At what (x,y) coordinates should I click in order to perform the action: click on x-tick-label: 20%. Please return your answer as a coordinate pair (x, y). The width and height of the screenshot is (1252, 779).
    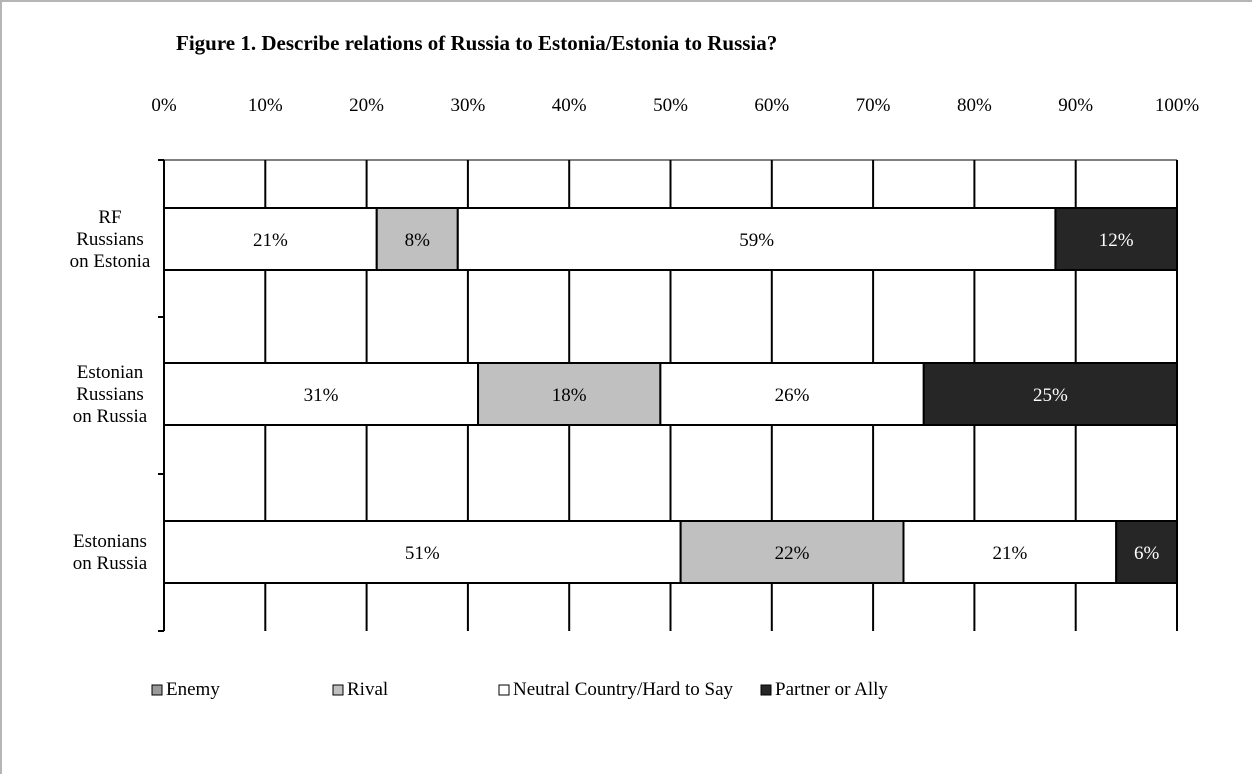
    Looking at the image, I should click on (366, 105).